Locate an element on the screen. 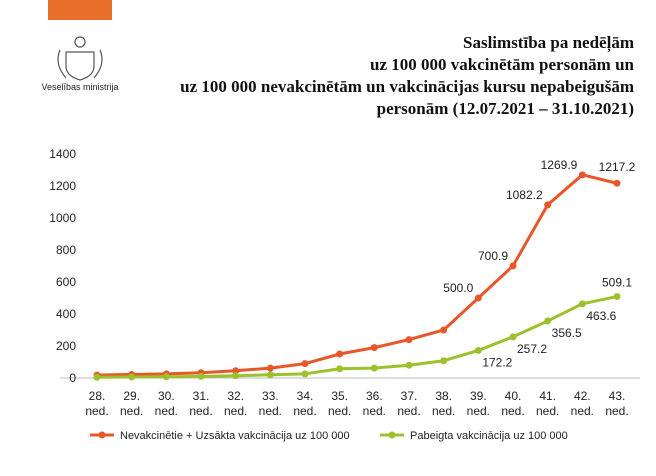 Image resolution: width=656 pixels, height=476 pixels. y-tick-label: 800 is located at coordinates (66, 250).